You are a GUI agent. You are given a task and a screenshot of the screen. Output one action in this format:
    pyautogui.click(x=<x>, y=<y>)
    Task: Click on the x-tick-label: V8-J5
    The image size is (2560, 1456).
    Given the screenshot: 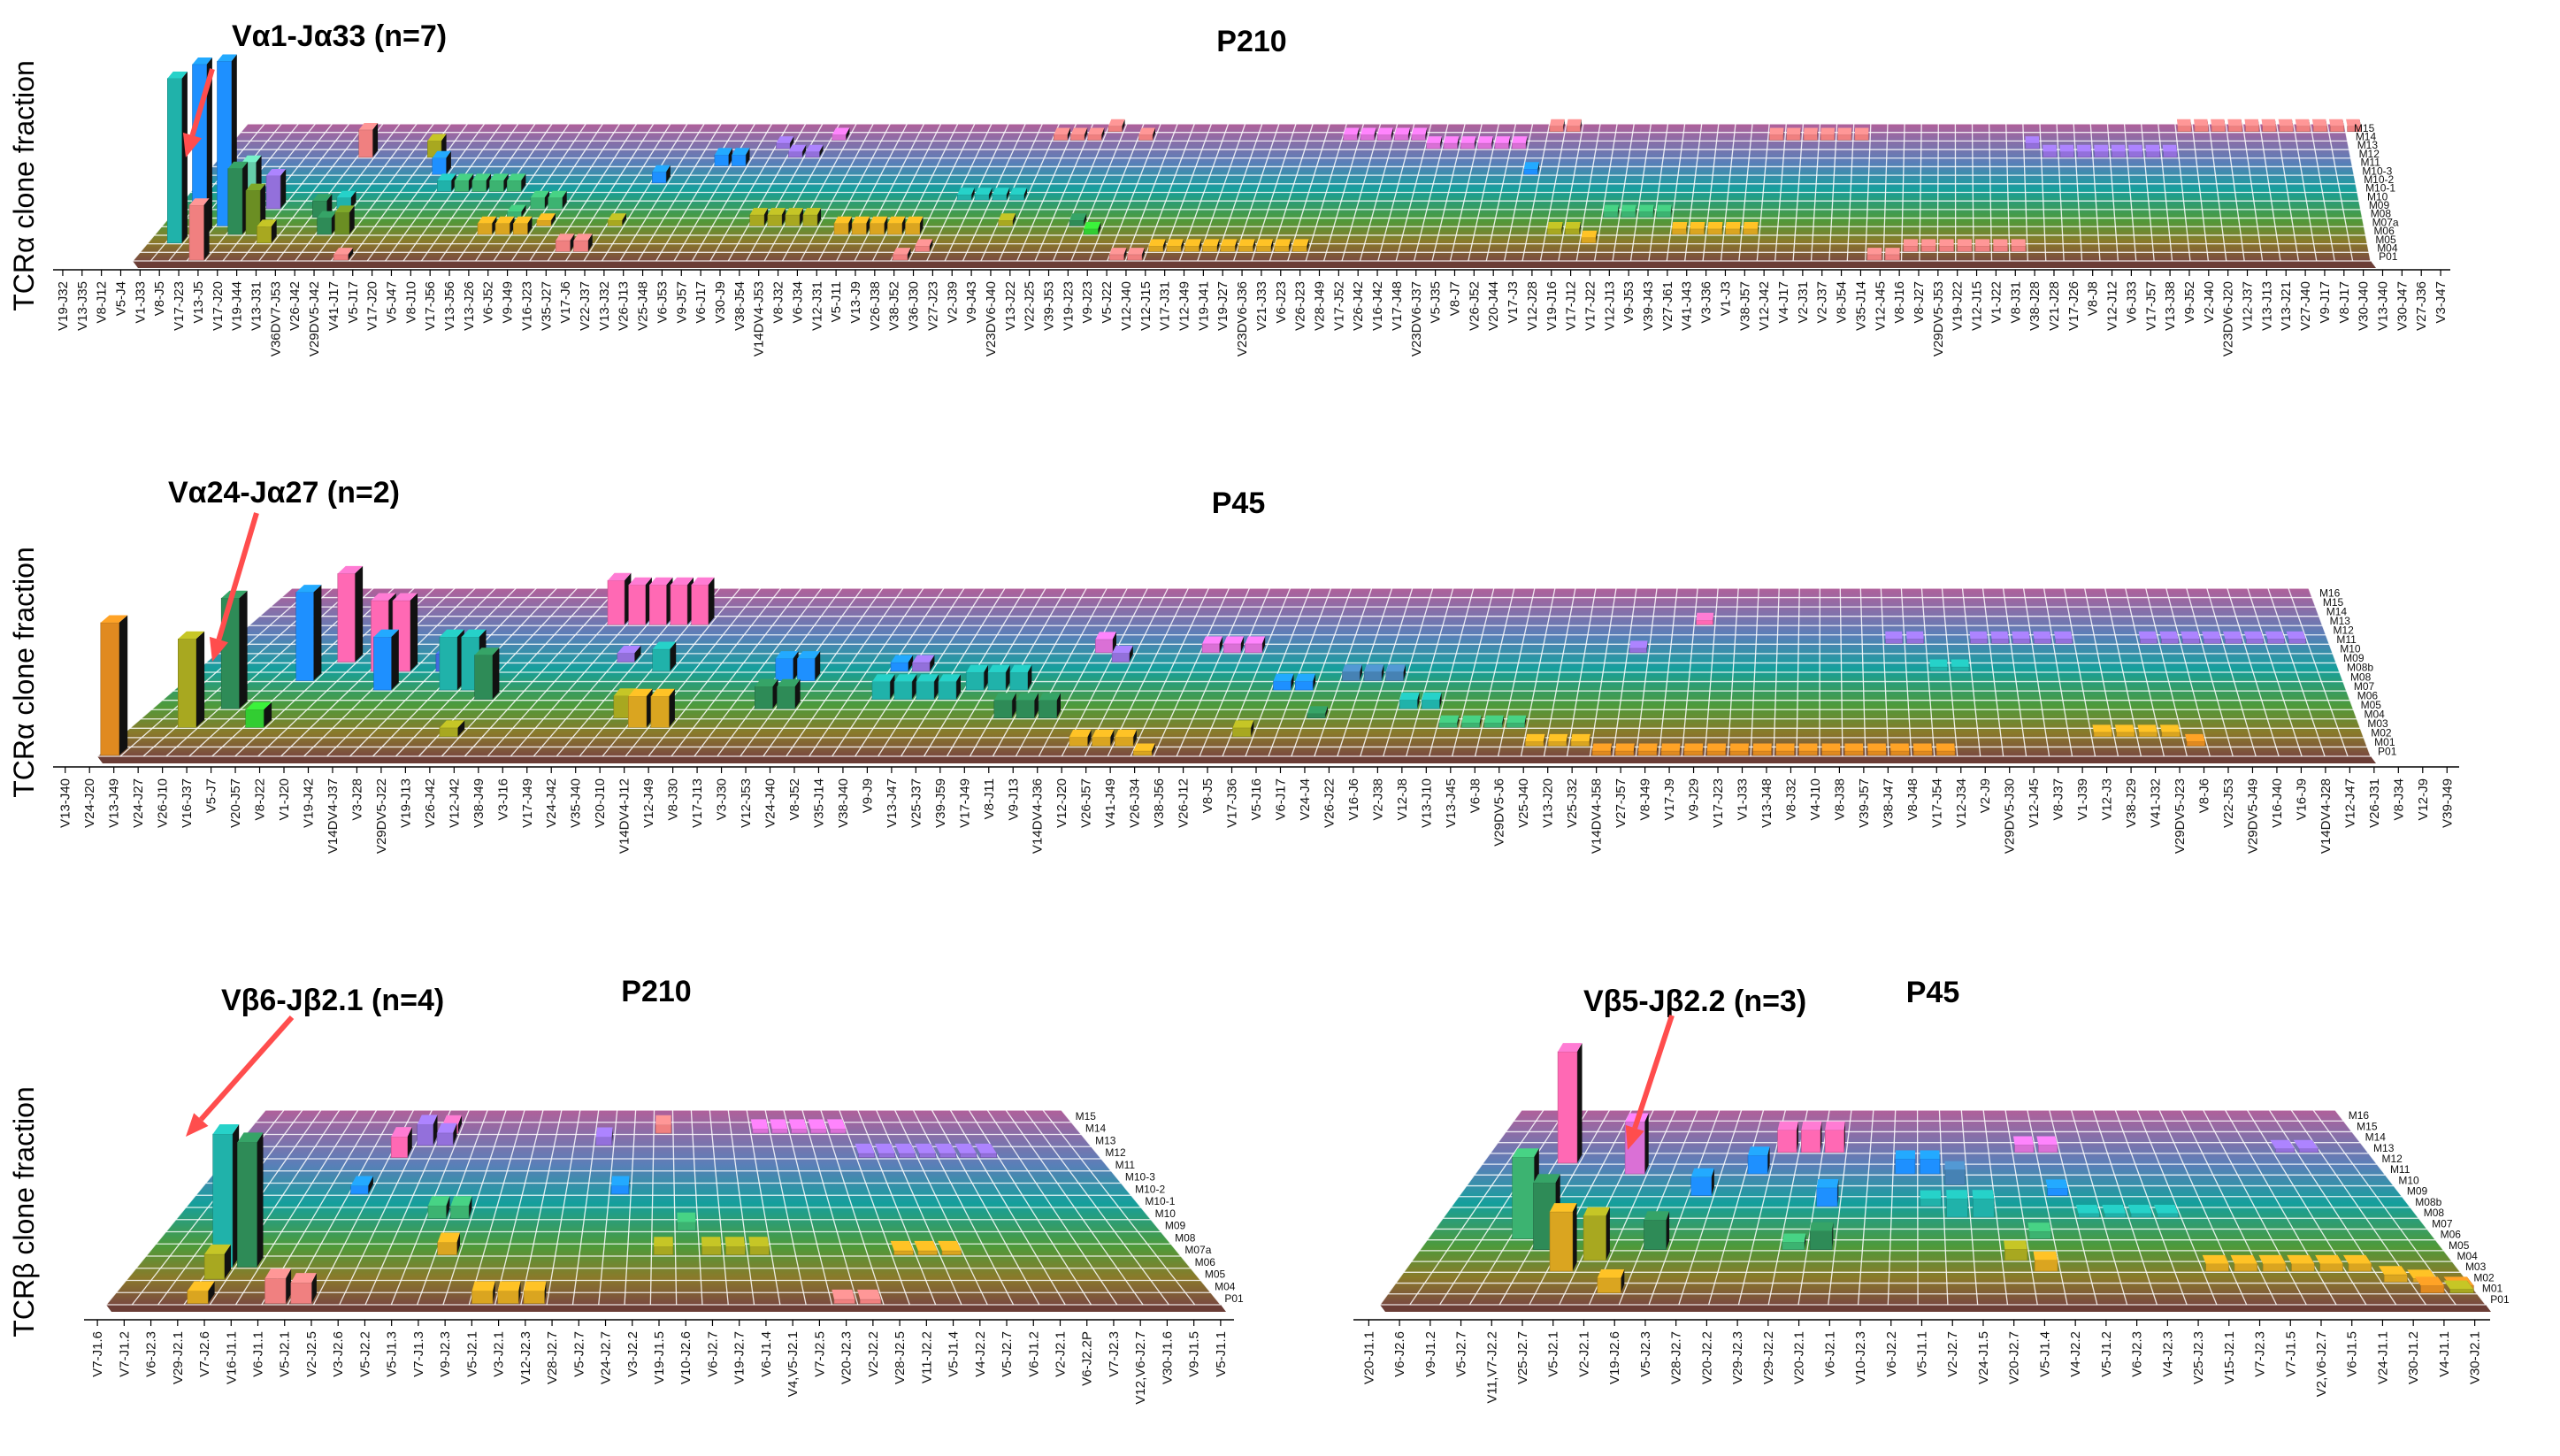 What is the action you would take?
    pyautogui.click(x=1207, y=795)
    